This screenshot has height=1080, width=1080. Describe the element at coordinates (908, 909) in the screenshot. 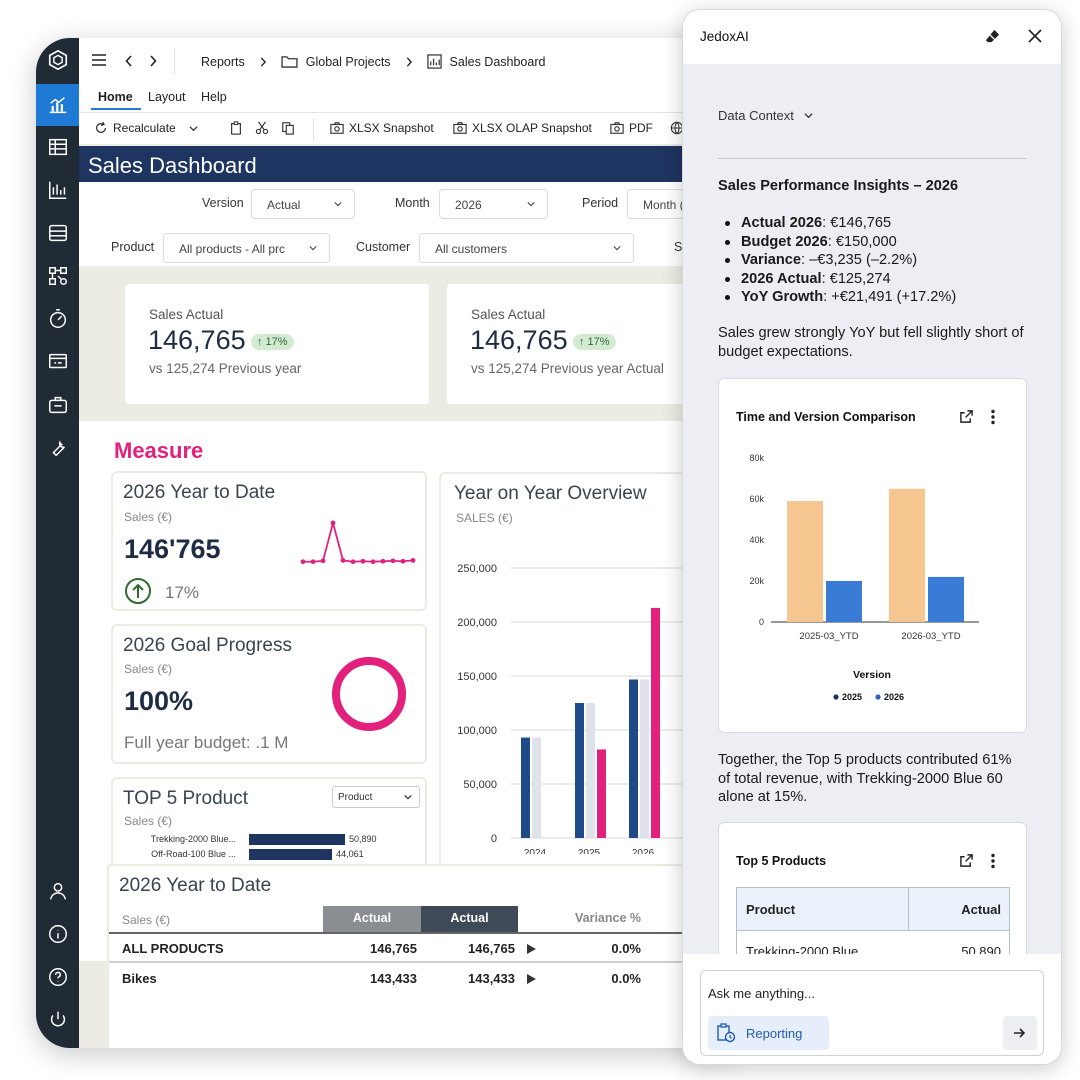

I see `col-divider` at that location.